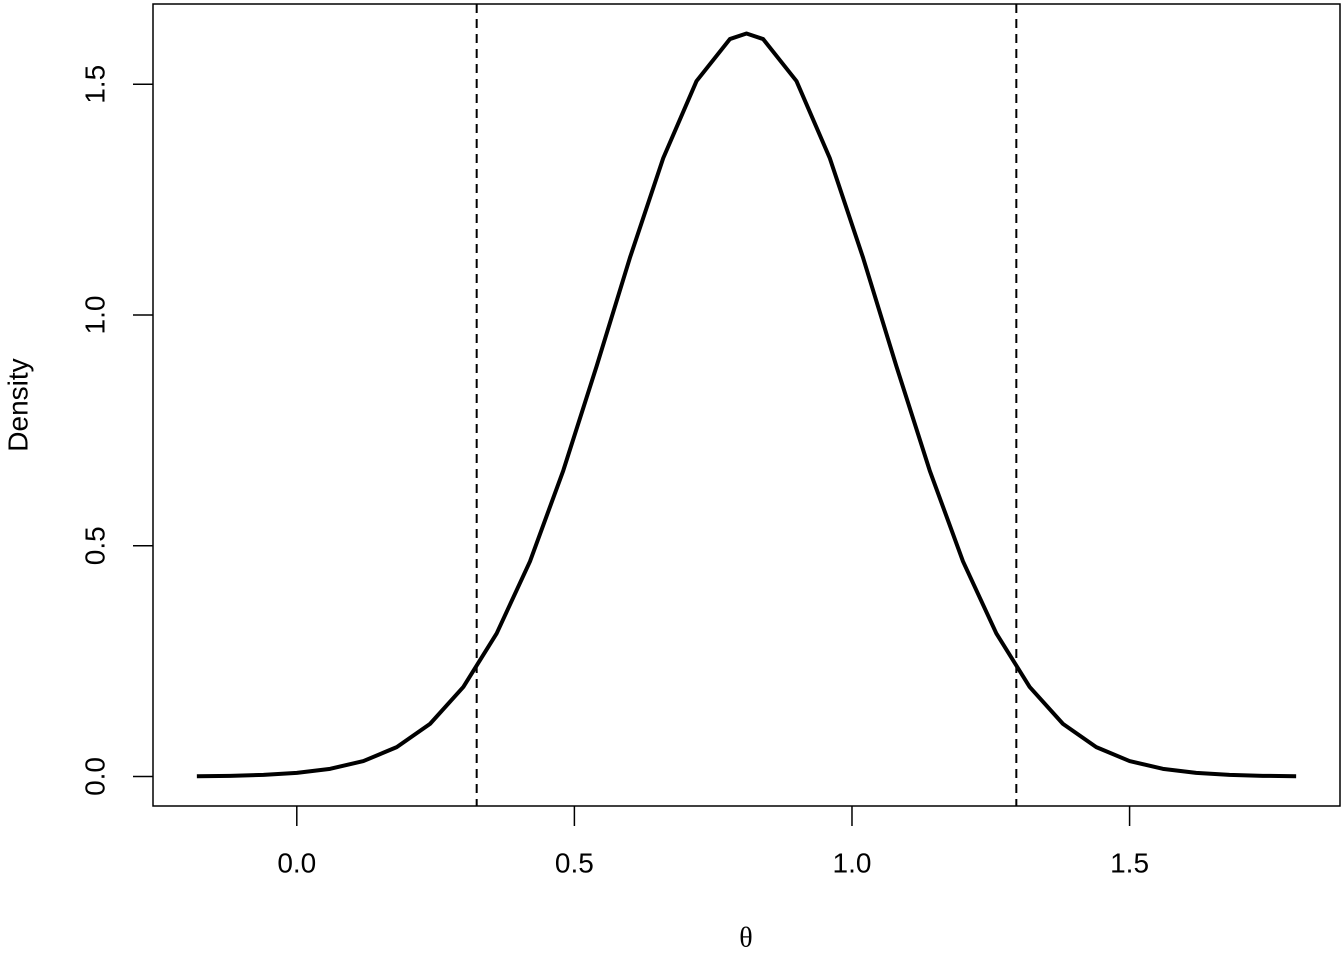 Image resolution: width=1344 pixels, height=960 pixels. What do you see at coordinates (94, 84) in the screenshot?
I see `y-tick-label: 1.5` at bounding box center [94, 84].